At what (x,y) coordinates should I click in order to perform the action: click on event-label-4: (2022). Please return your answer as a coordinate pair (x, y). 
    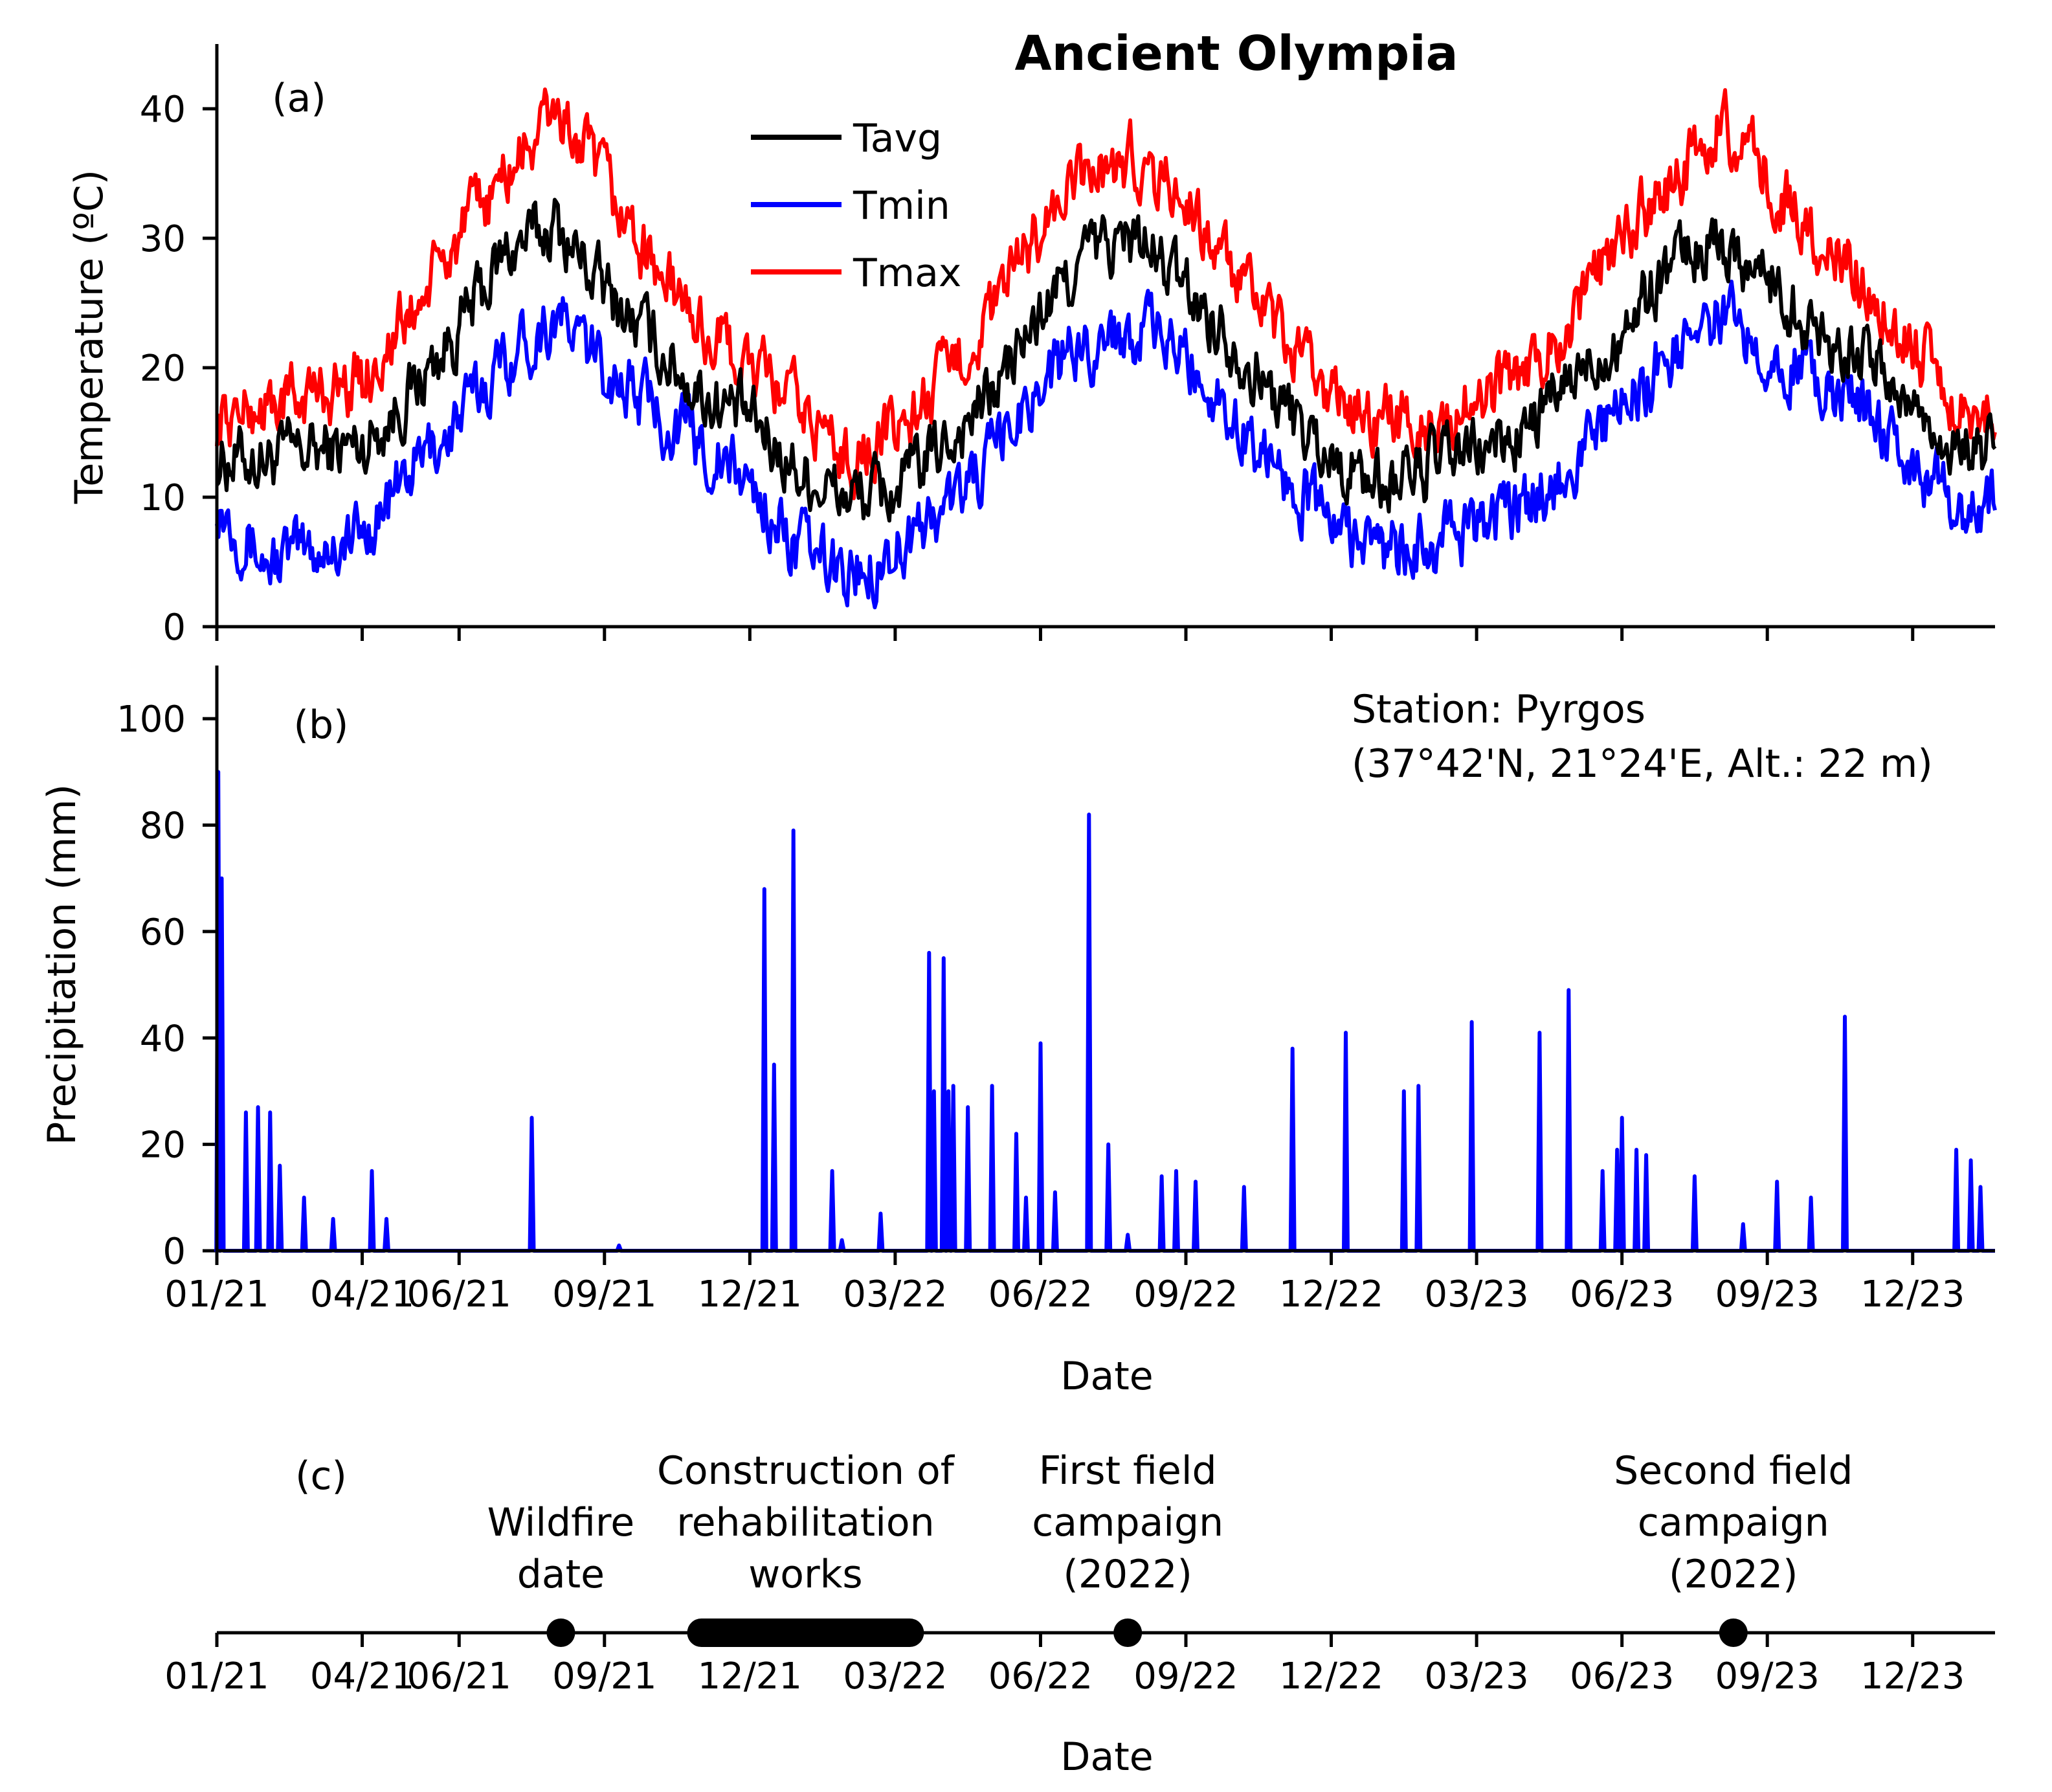
    Looking at the image, I should click on (1733, 1575).